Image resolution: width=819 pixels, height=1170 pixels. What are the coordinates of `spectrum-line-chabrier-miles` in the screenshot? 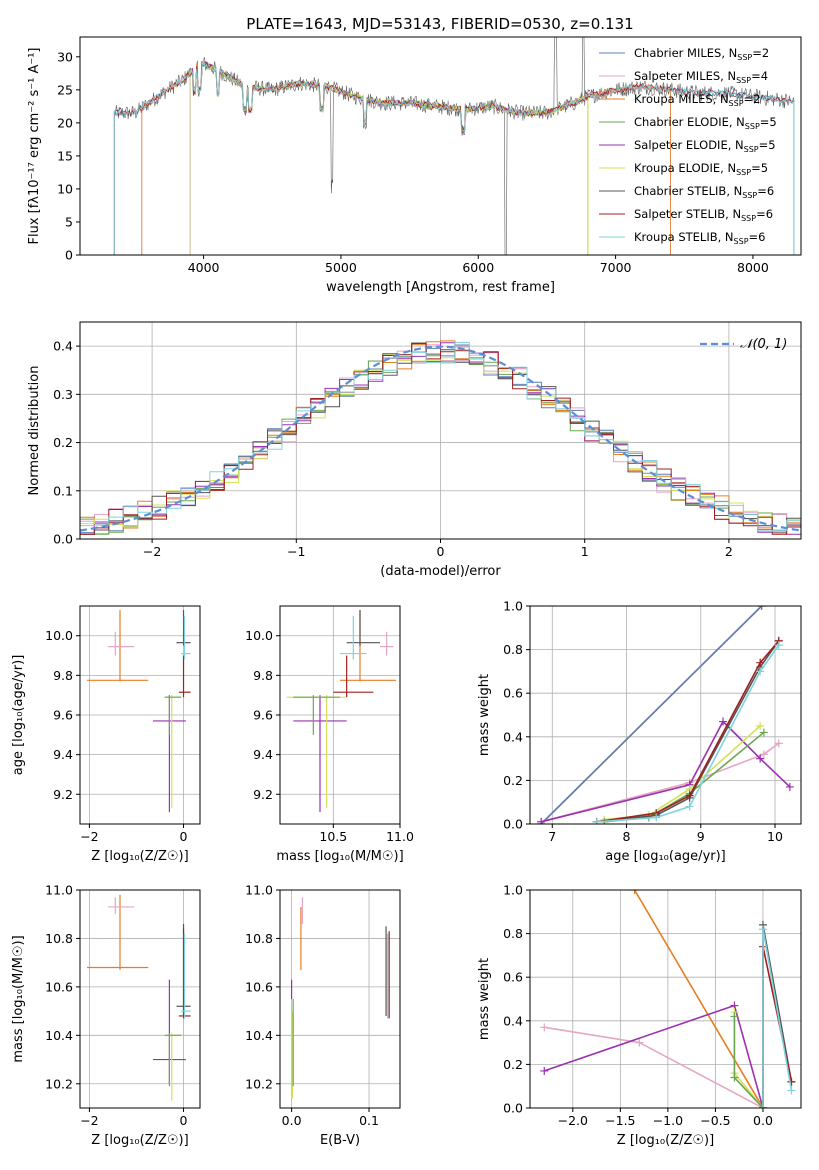 It's located at (454, 157).